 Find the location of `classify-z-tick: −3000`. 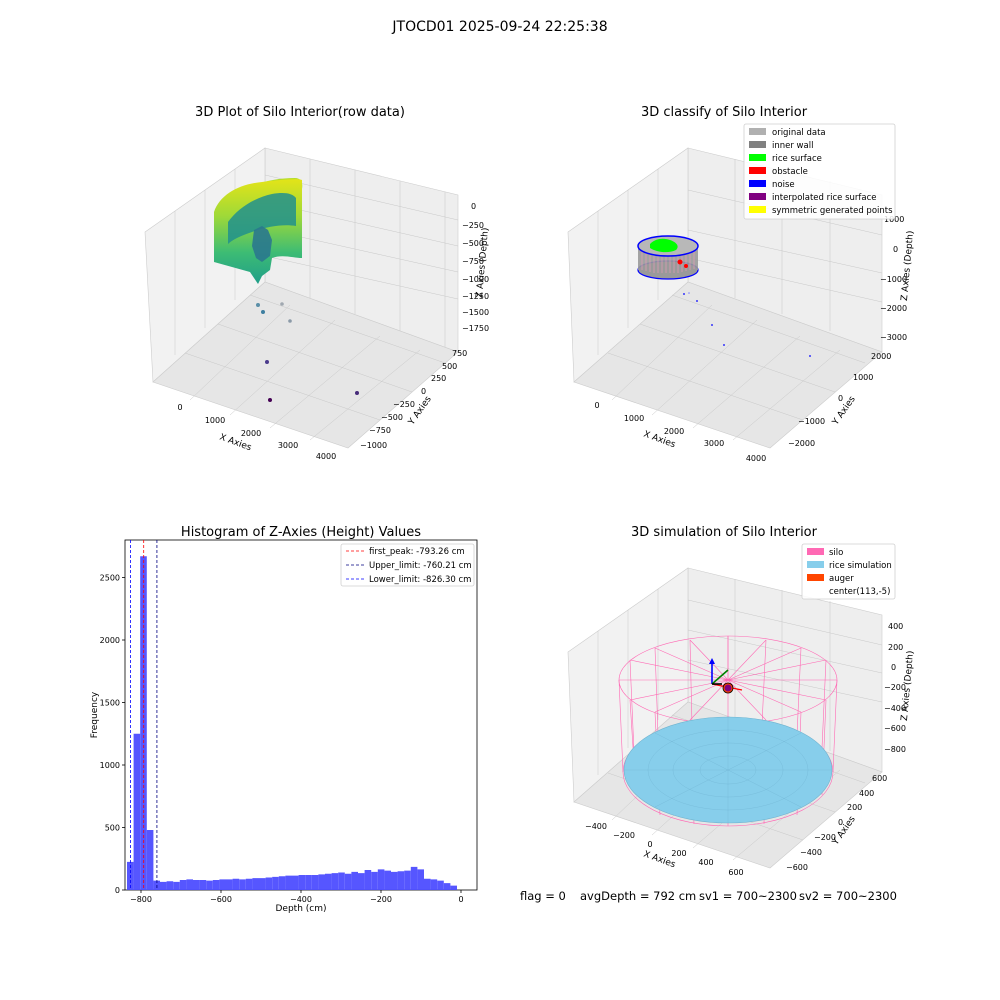

classify-z-tick: −3000 is located at coordinates (893, 337).